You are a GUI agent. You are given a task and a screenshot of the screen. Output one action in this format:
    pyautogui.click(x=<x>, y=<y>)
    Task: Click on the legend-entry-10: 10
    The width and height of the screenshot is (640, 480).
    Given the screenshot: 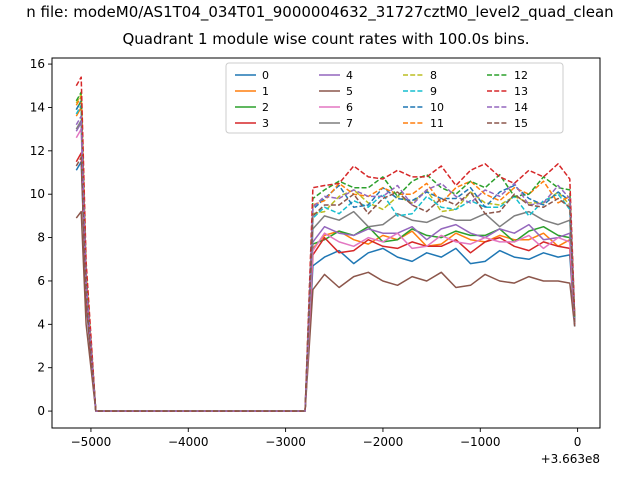 What is the action you would take?
    pyautogui.click(x=423, y=107)
    